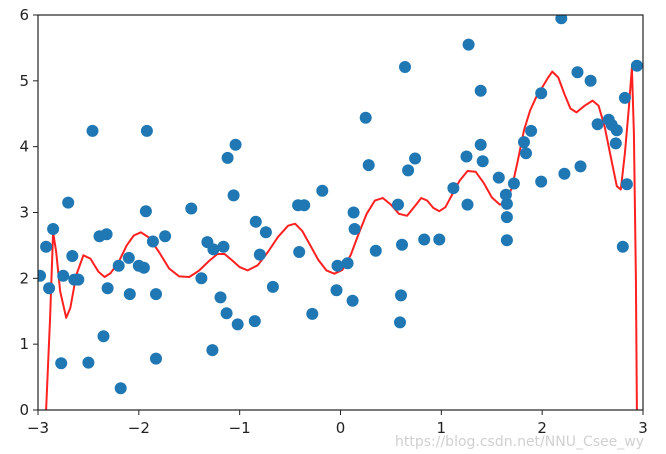  I want to click on y-tick-label: 1, so click(24, 344).